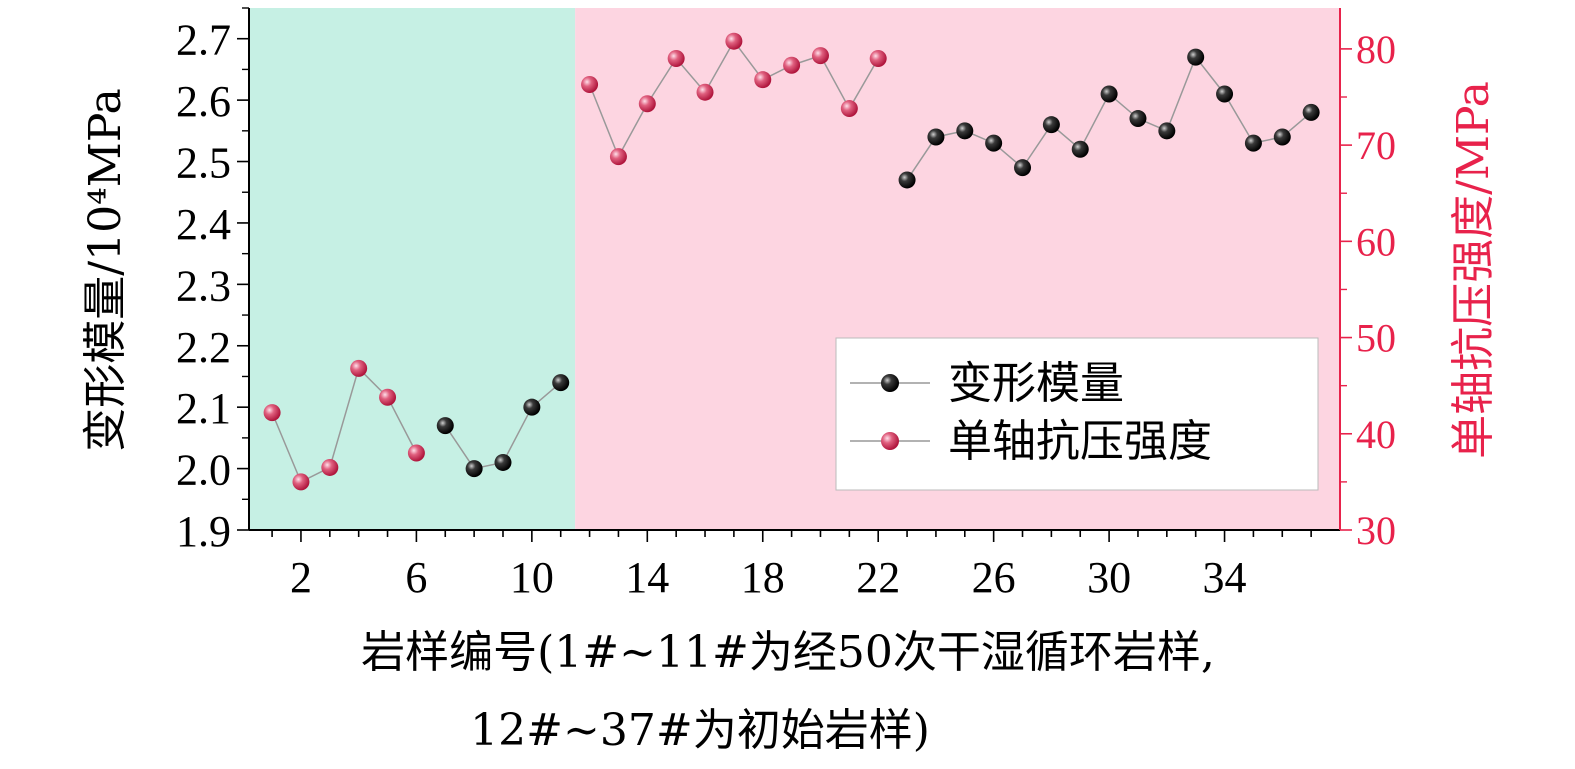 The height and width of the screenshot is (769, 1575). What do you see at coordinates (105, 269) in the screenshot?
I see `y-axis-left-title: 变形模量/10⁴MPa` at bounding box center [105, 269].